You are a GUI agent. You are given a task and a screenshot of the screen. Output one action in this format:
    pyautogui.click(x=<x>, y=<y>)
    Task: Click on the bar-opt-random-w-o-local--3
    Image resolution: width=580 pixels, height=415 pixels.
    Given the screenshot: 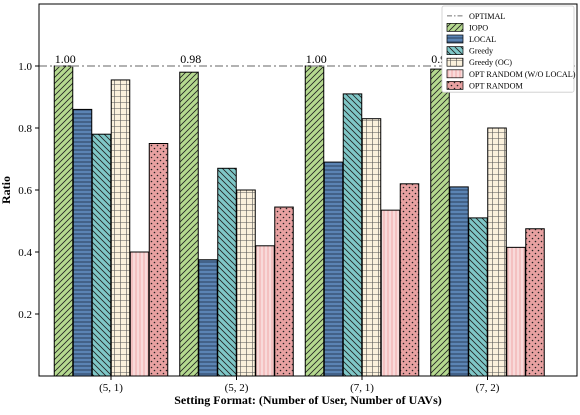 What is the action you would take?
    pyautogui.click(x=390, y=293)
    